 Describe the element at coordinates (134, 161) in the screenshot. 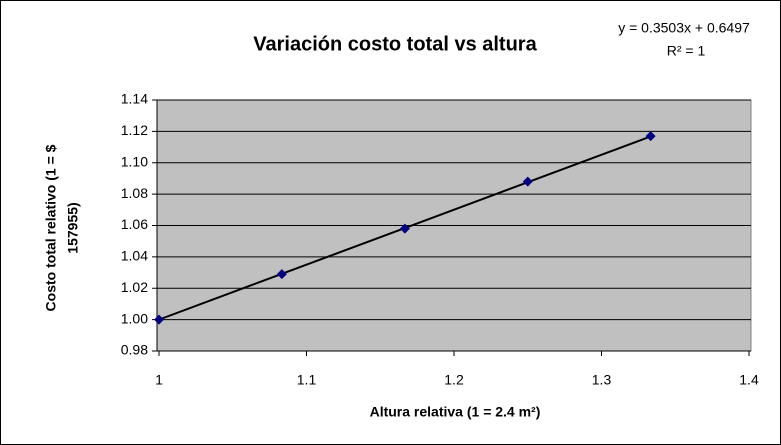

I see `y-tick-label: 1.10` at that location.